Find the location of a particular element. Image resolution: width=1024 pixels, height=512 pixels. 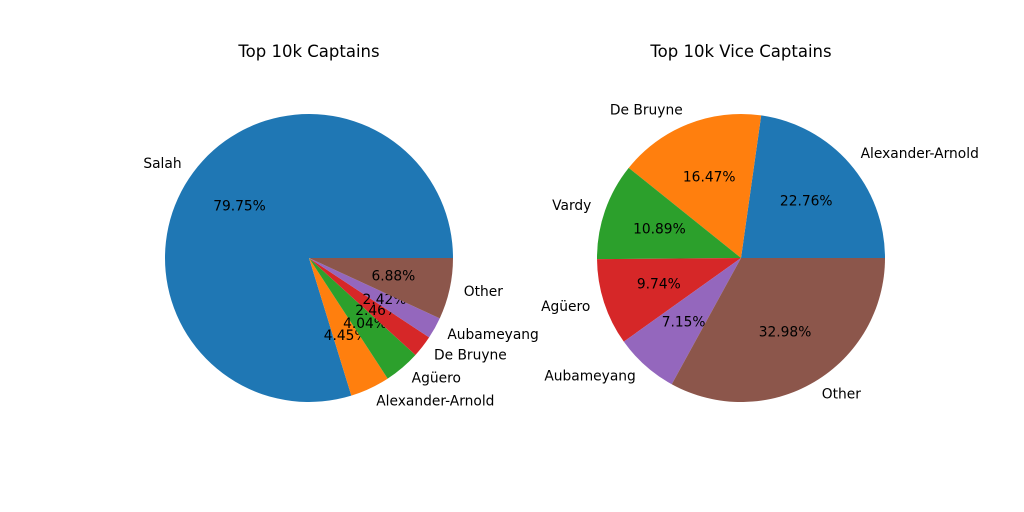

slice-percent-salah: 79.75% is located at coordinates (239, 207).